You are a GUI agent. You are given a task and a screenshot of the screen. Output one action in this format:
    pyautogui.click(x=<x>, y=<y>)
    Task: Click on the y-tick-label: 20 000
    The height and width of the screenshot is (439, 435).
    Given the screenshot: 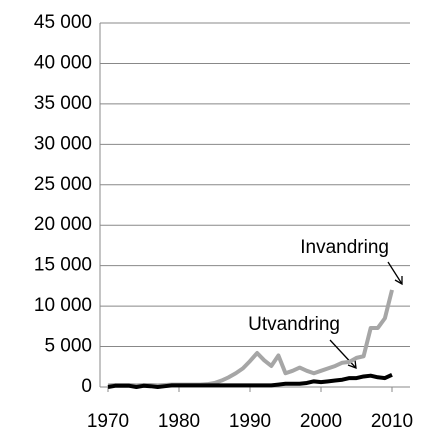 What is the action you would take?
    pyautogui.click(x=63, y=224)
    